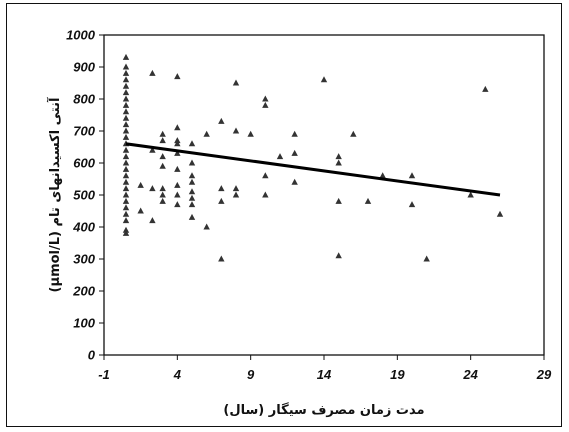  What do you see at coordinates (83, 227) in the screenshot?
I see `y-tick-label: 400` at bounding box center [83, 227].